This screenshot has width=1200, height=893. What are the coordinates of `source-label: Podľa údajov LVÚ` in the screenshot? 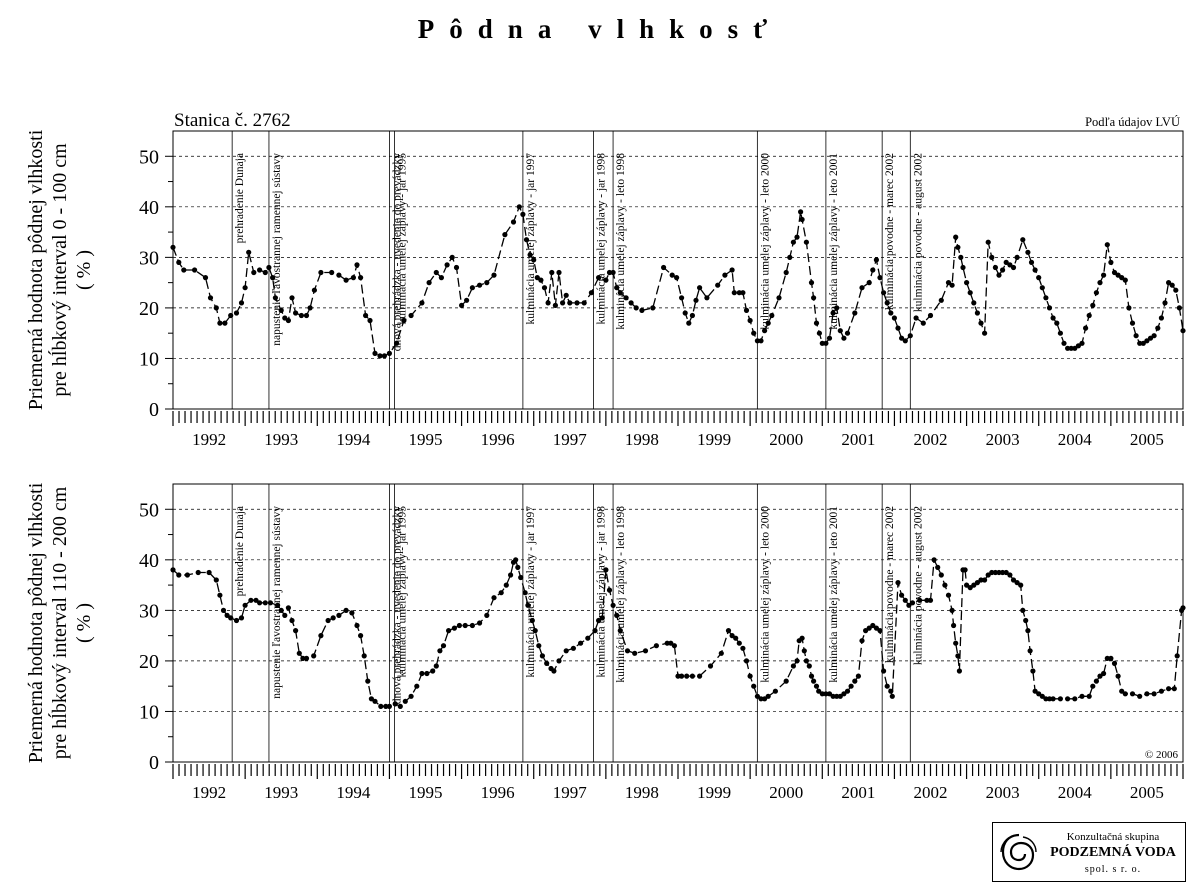 It's located at (1132, 122).